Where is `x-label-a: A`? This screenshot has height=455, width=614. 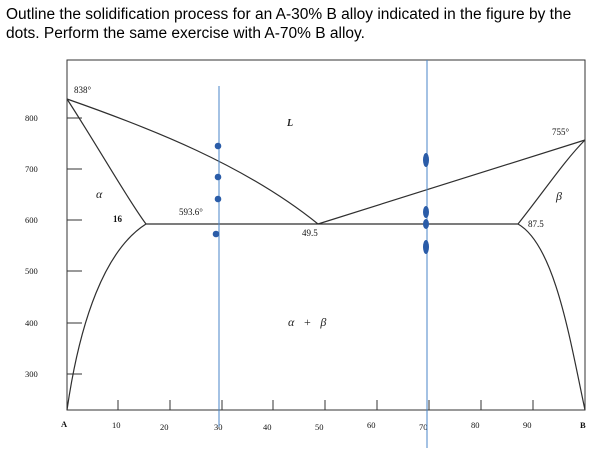 x-label-a: A is located at coordinates (64, 424).